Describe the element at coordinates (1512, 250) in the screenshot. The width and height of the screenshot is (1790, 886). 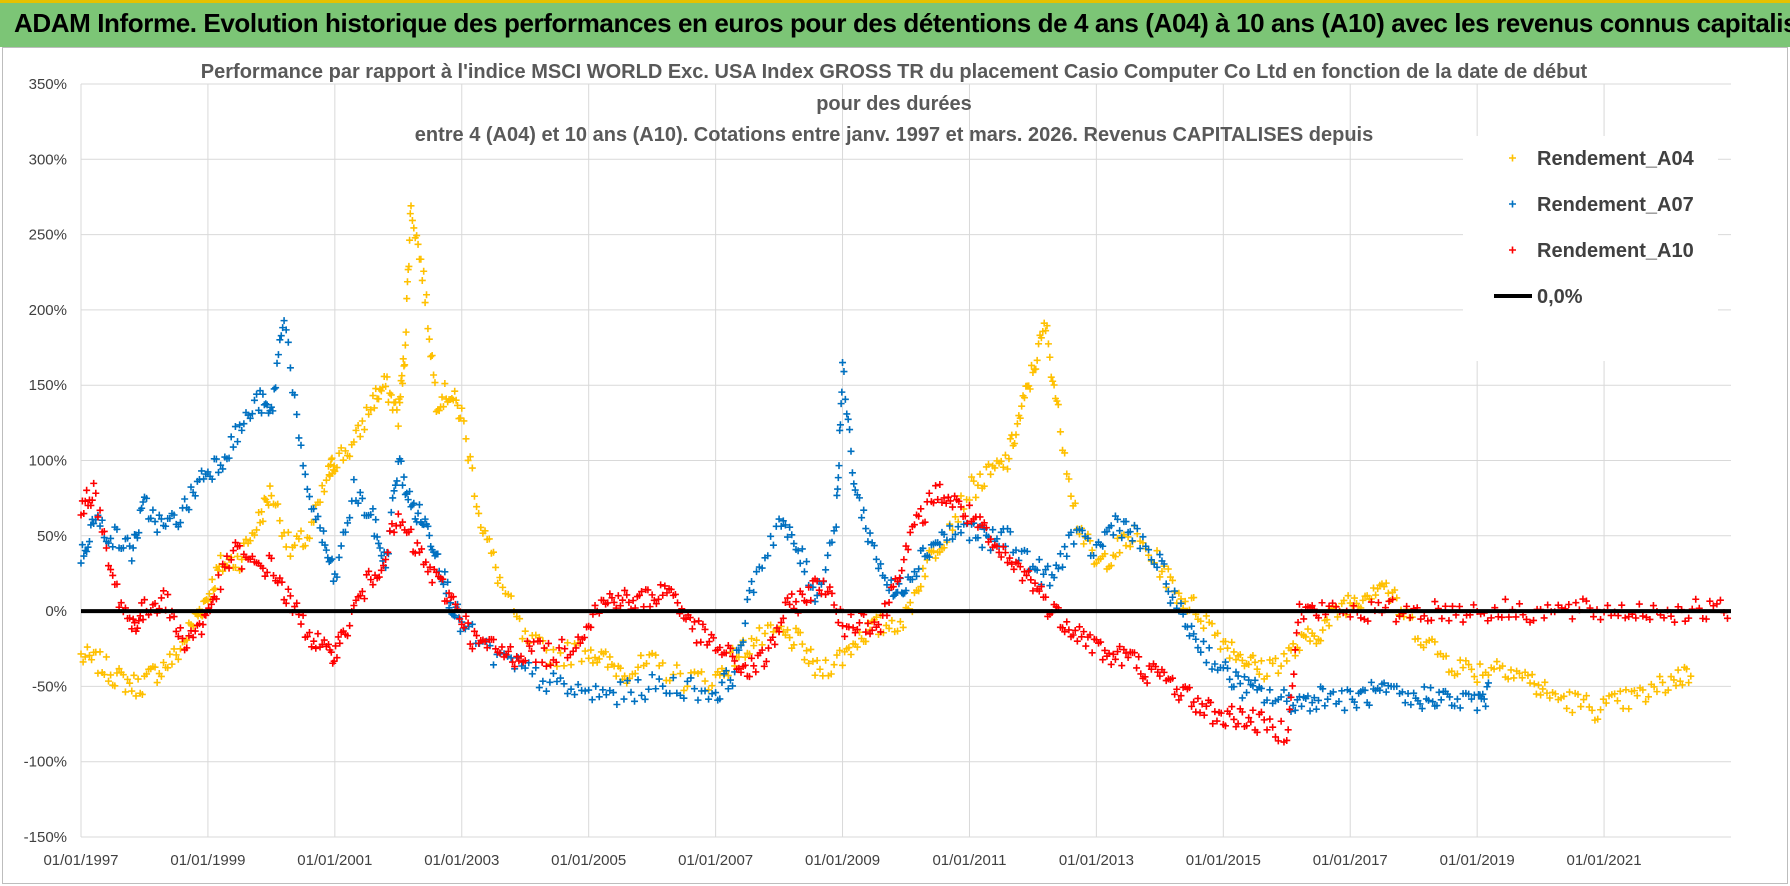
I see `legend-marker` at that location.